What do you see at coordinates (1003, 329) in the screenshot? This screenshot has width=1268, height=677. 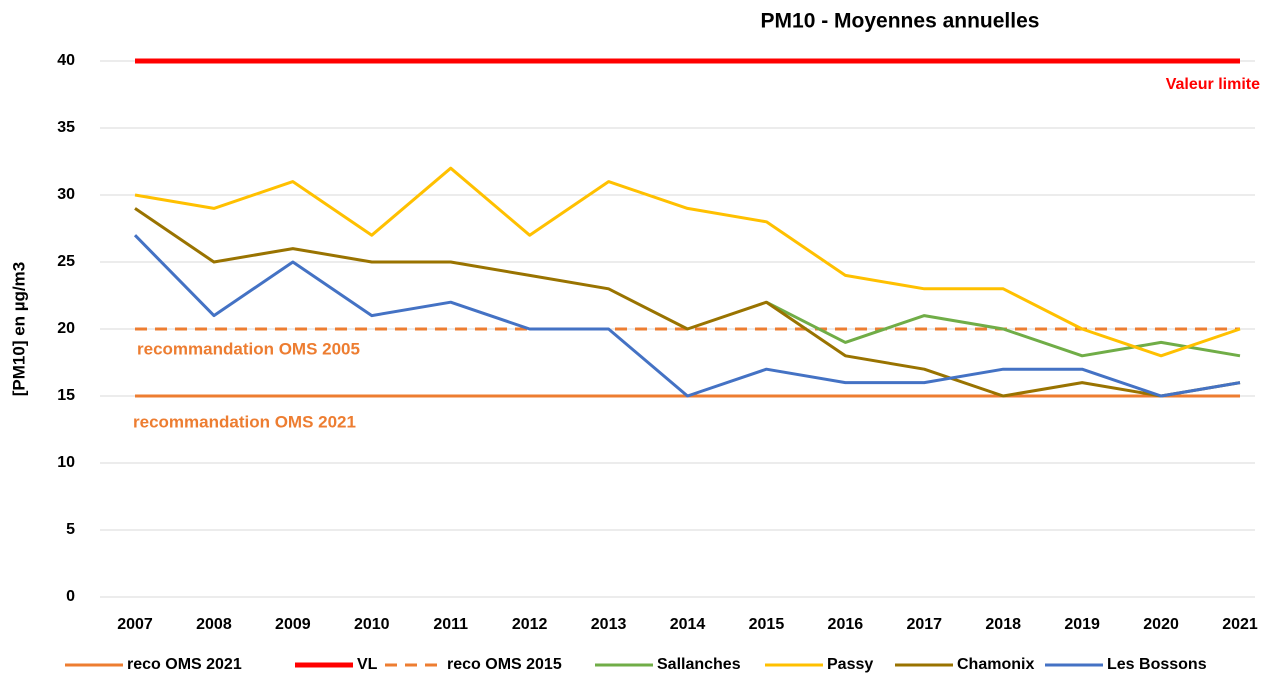 I see `series-line` at bounding box center [1003, 329].